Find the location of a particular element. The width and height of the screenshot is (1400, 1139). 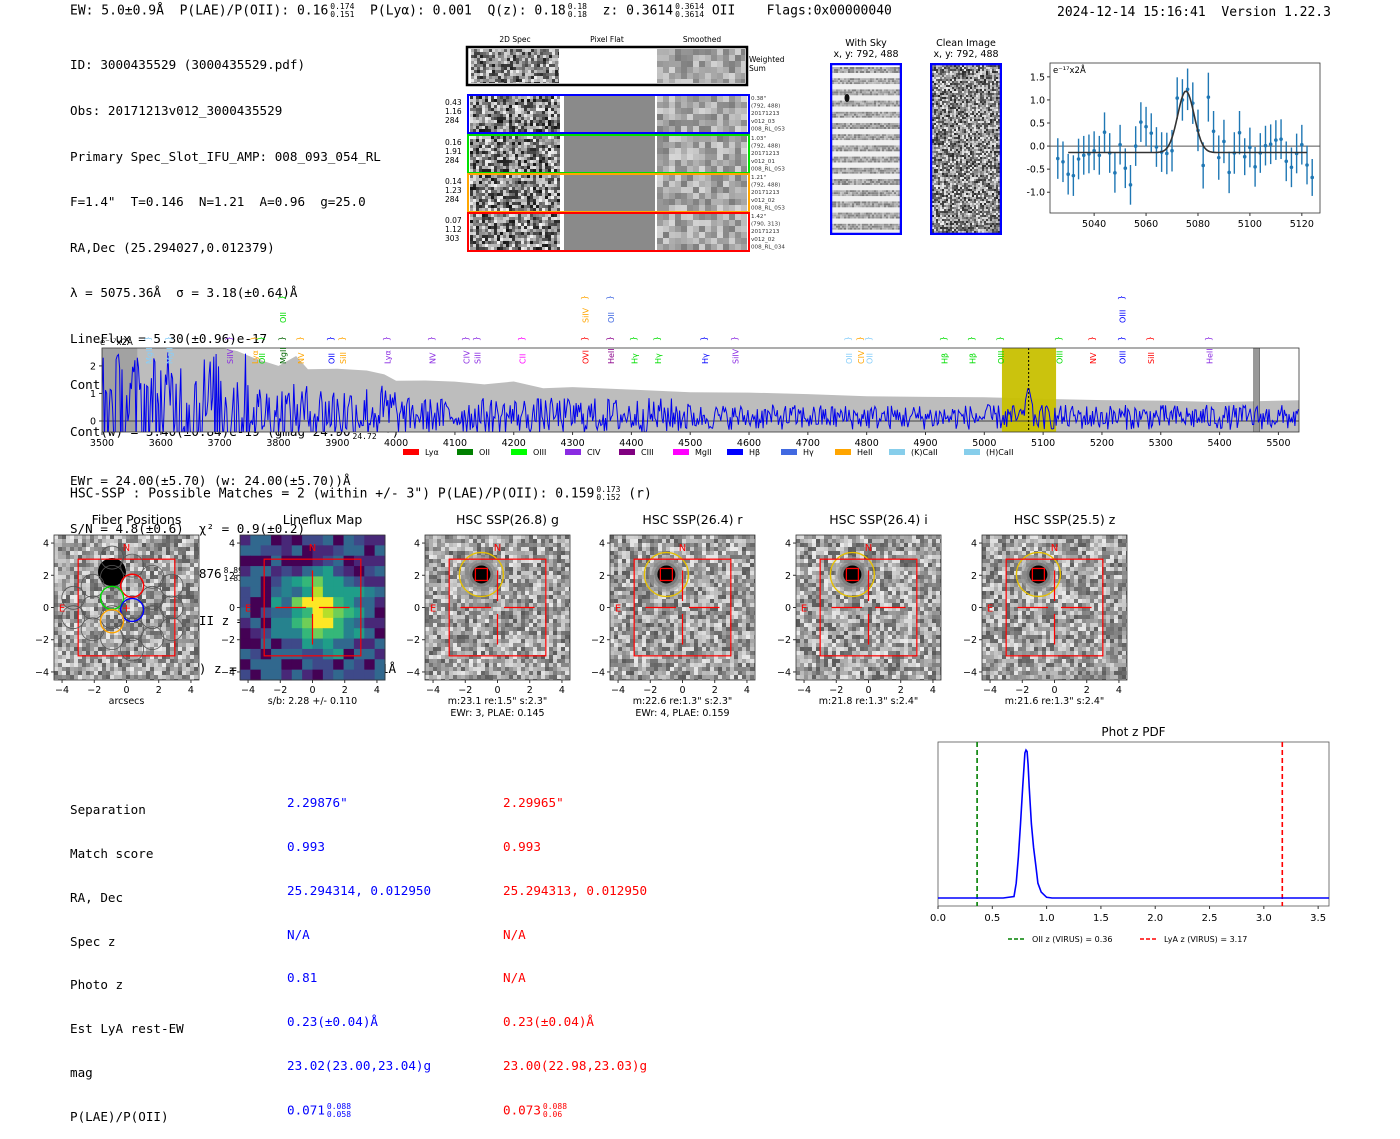

line-label-text: CII is located at coordinates (523, 359).